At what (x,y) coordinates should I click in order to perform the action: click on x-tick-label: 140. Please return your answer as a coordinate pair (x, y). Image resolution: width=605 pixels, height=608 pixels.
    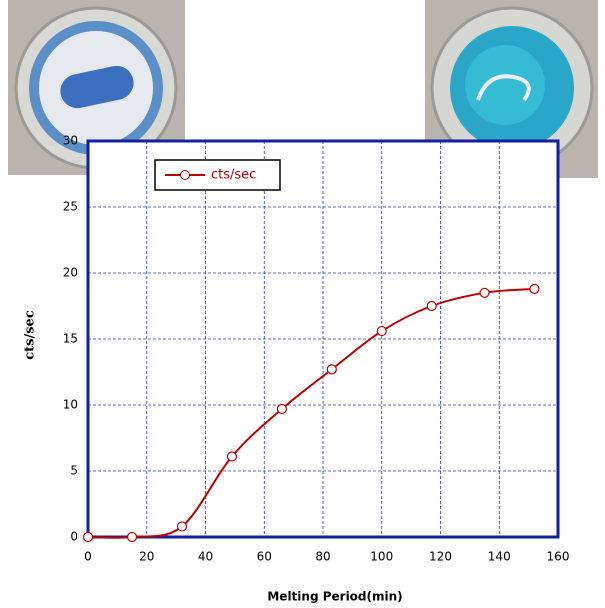
    Looking at the image, I should click on (499, 557).